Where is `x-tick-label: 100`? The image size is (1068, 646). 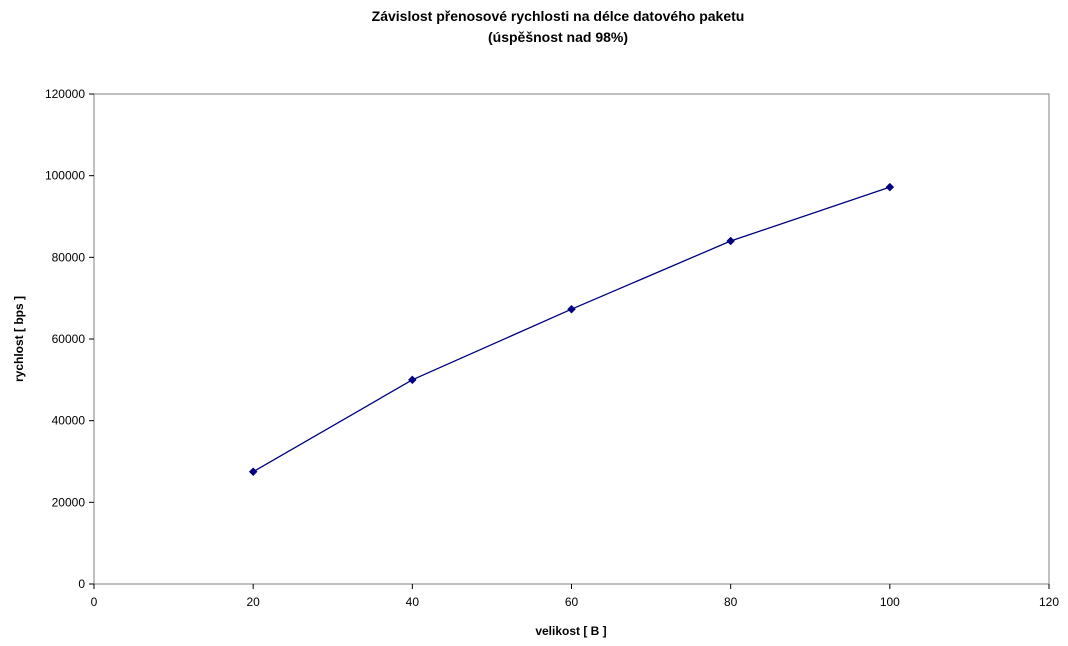
x-tick-label: 100 is located at coordinates (890, 602).